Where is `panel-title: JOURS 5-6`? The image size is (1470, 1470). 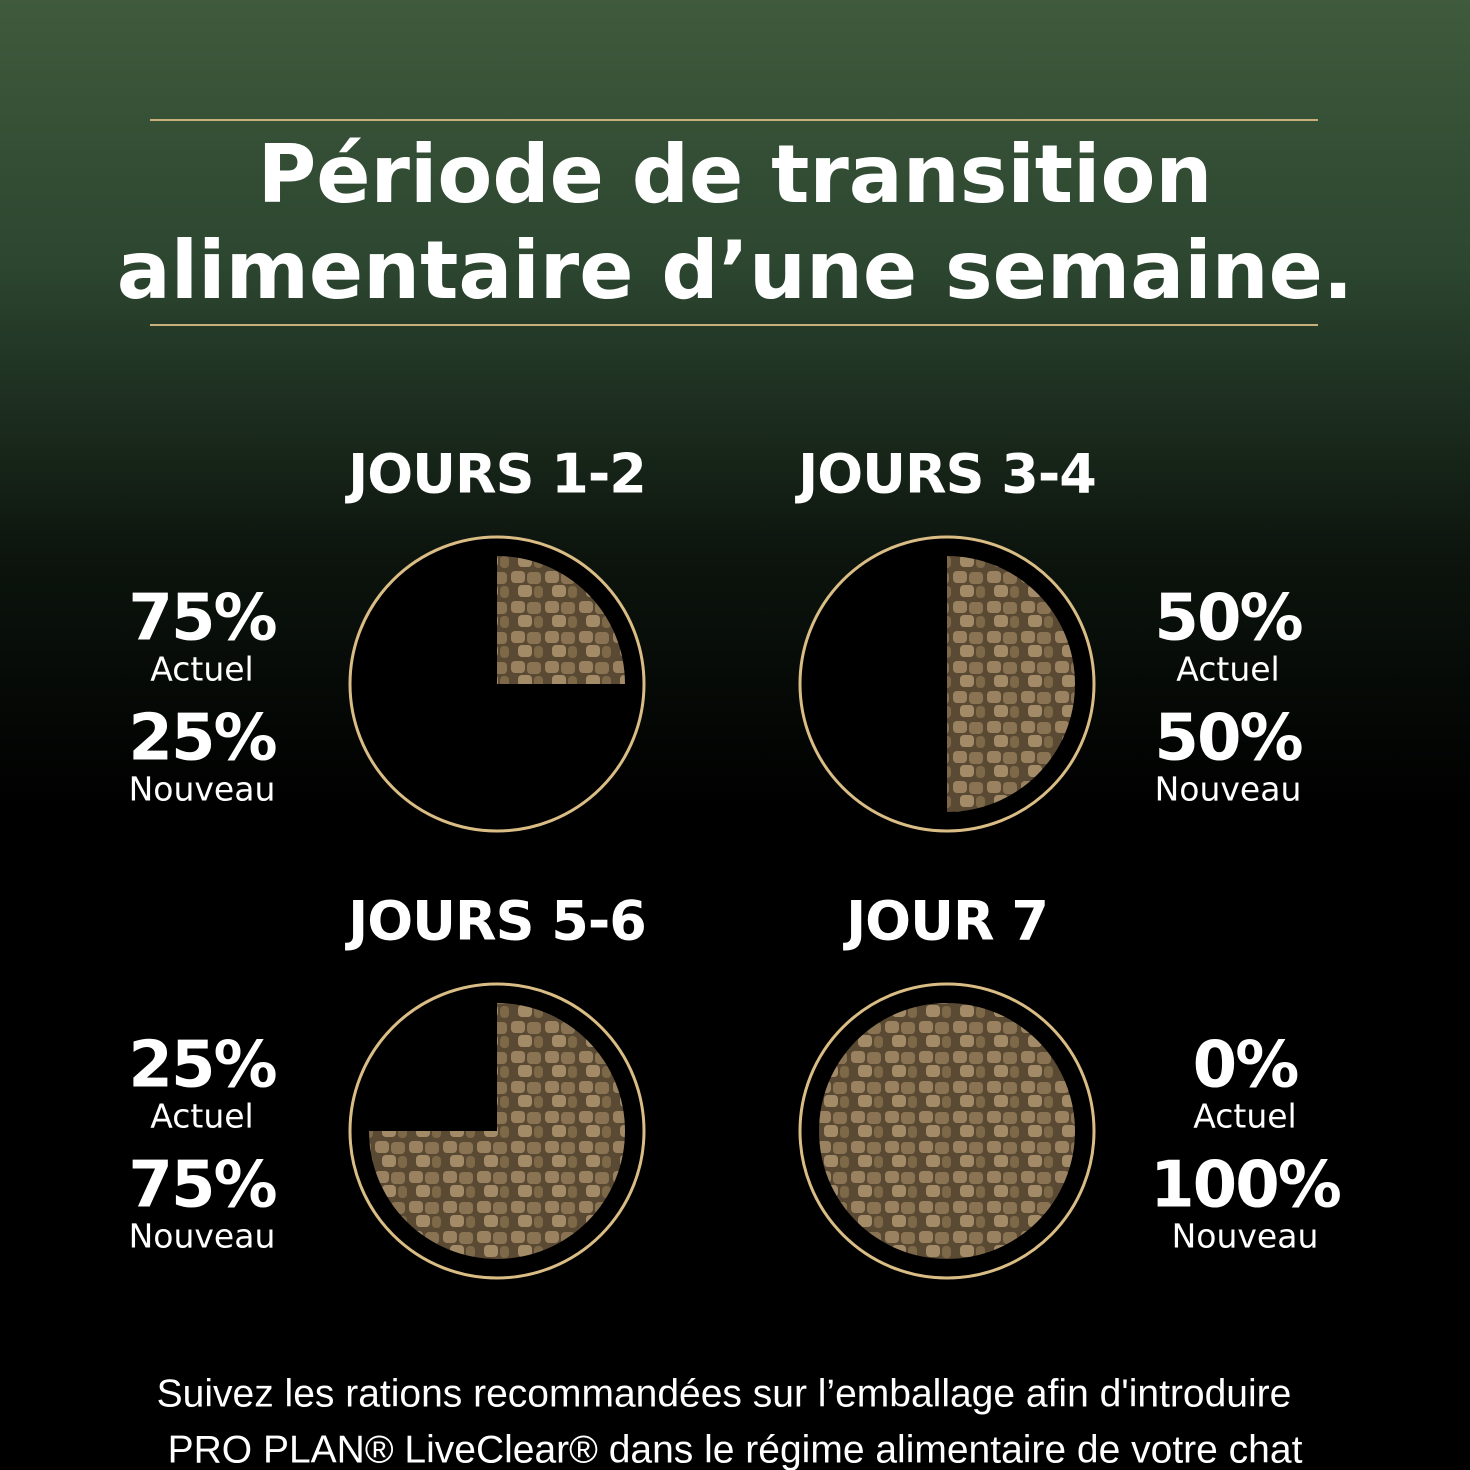 panel-title: JOURS 5-6 is located at coordinates (495, 921).